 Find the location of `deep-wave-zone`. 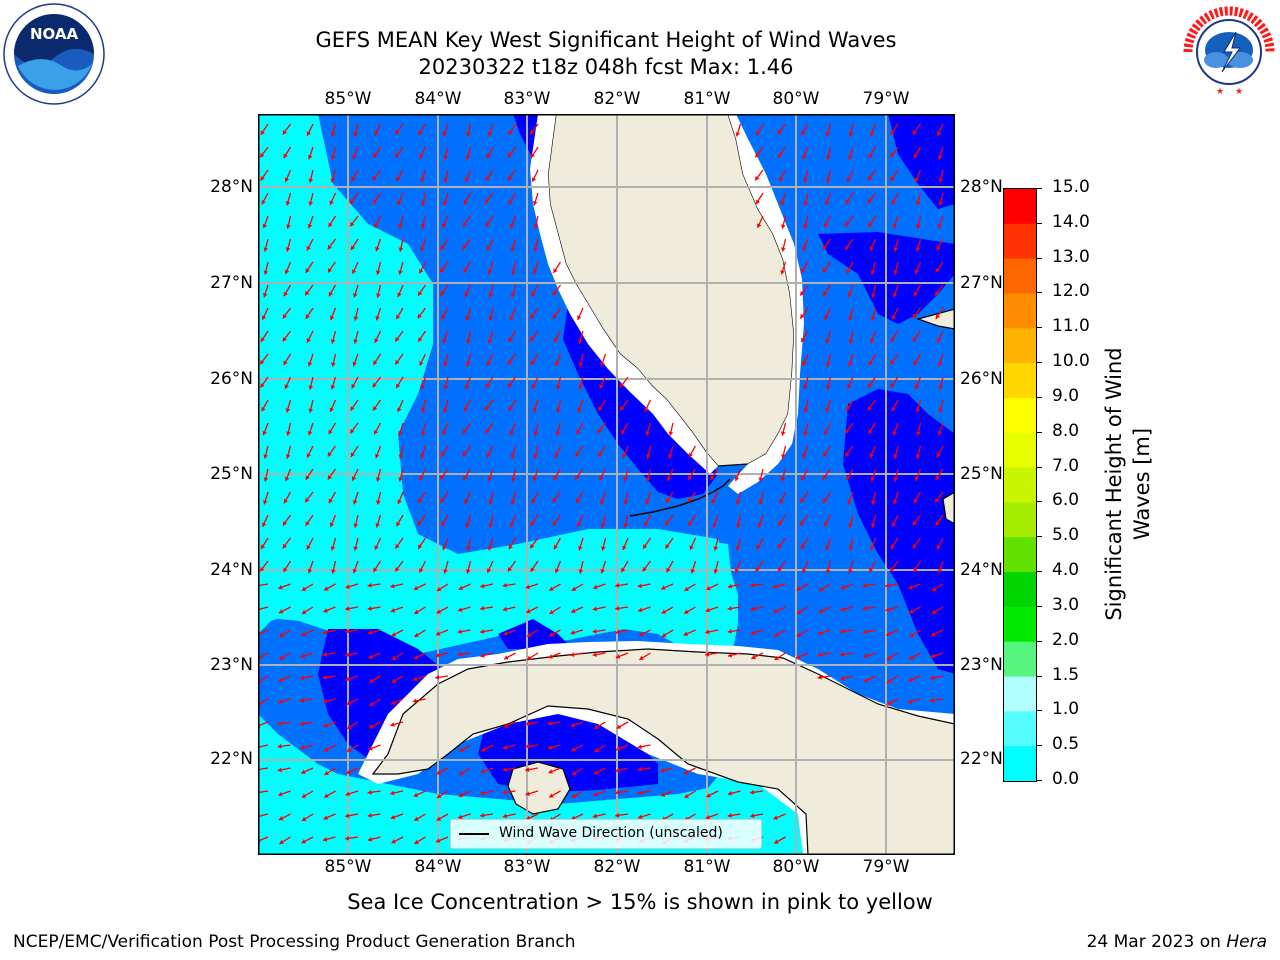

deep-wave-zone is located at coordinates (899, 531).